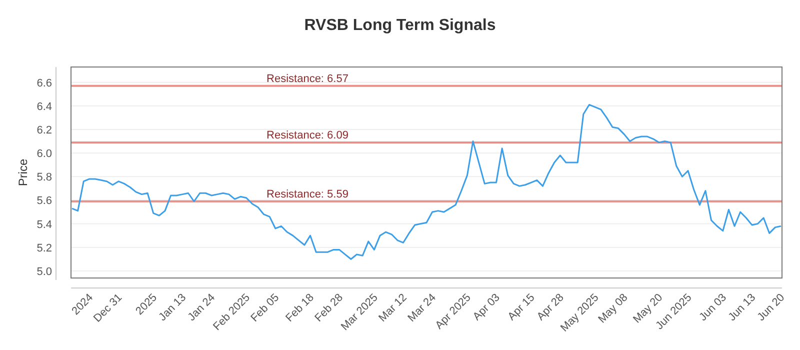 The height and width of the screenshot is (350, 800). Describe the element at coordinates (307, 194) in the screenshot. I see `ref-line-label: Resistance: 5.59` at that location.